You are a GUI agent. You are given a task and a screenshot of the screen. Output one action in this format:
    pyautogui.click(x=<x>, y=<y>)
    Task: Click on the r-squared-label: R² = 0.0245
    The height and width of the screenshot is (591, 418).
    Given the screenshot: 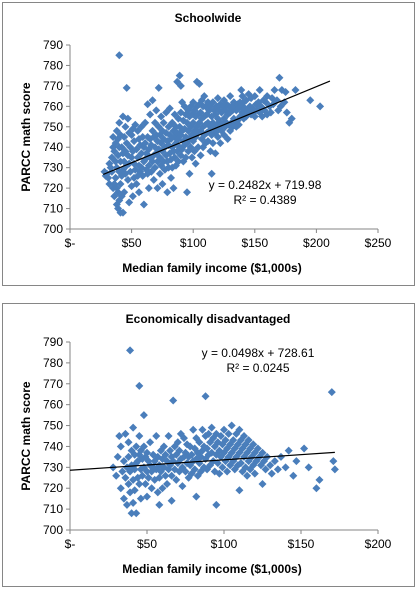 What is the action you would take?
    pyautogui.click(x=257, y=368)
    